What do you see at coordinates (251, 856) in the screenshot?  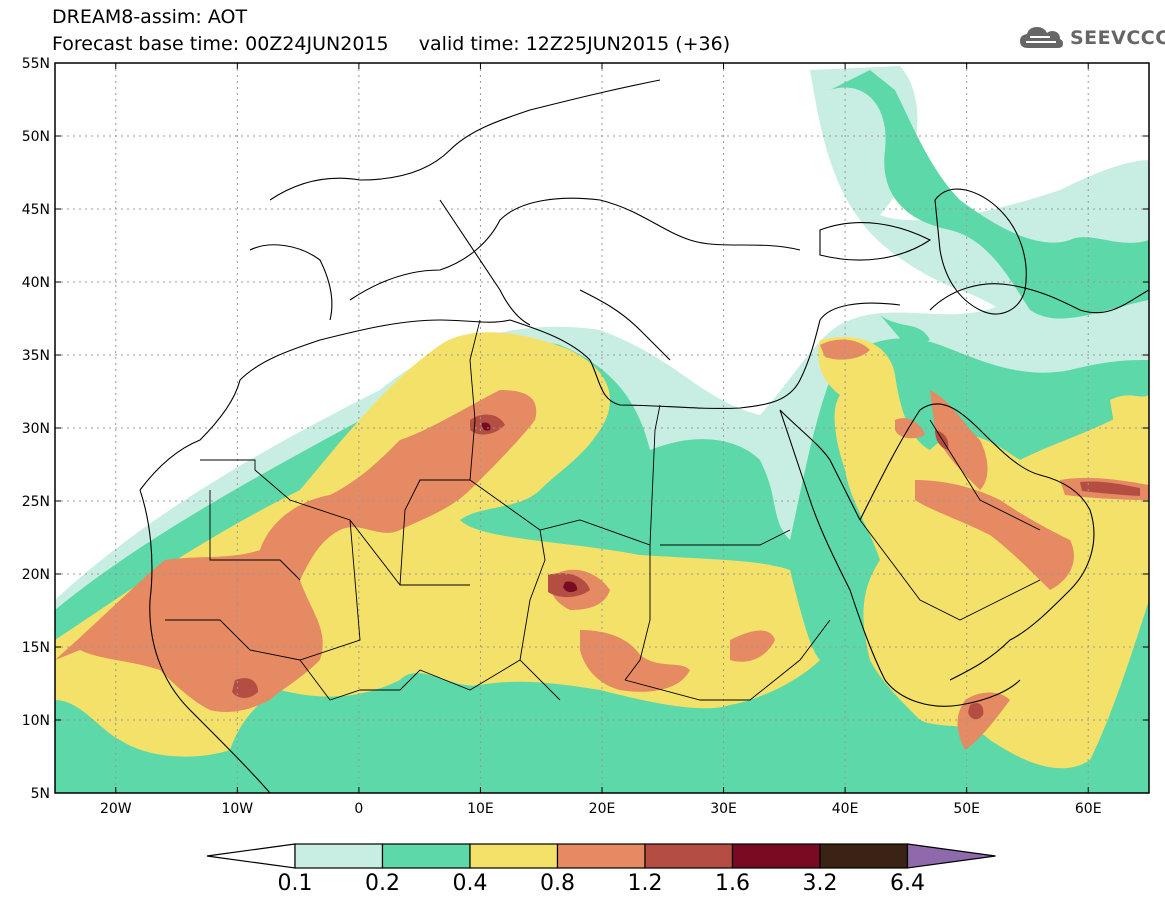 I see `colorbar-under-arrow` at bounding box center [251, 856].